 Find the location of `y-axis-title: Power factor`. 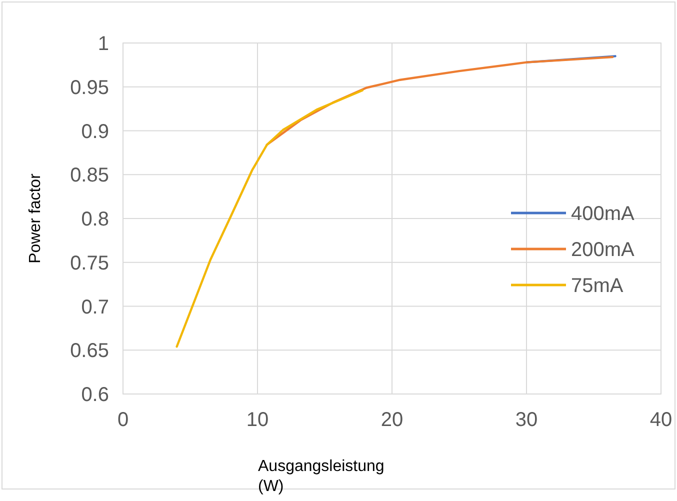

y-axis-title: Power factor is located at coordinates (35, 218).